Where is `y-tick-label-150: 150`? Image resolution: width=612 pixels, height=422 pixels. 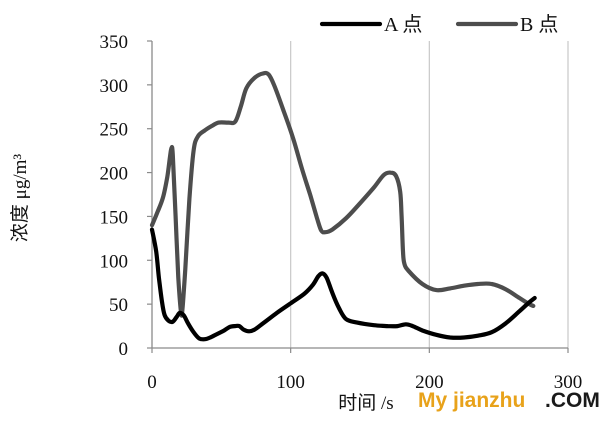 y-tick-label-150: 150 is located at coordinates (114, 217).